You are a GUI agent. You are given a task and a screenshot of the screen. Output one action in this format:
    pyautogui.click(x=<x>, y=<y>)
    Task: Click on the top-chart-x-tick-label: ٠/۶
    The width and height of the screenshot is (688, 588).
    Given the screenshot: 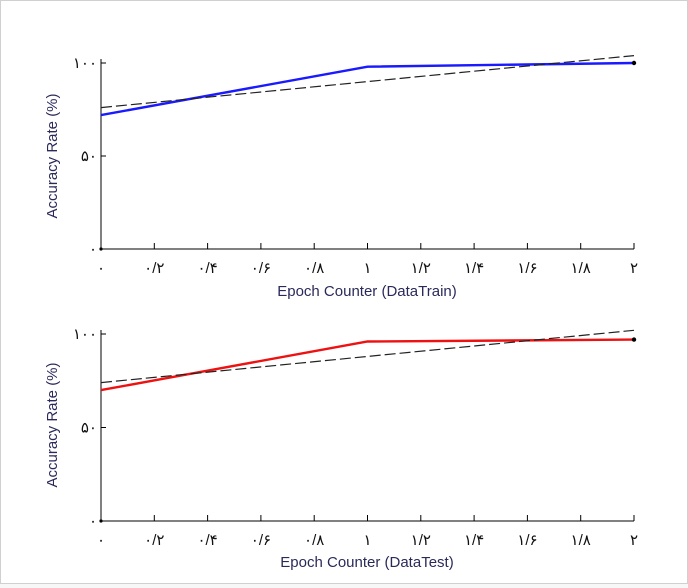 What is the action you would take?
    pyautogui.click(x=261, y=268)
    